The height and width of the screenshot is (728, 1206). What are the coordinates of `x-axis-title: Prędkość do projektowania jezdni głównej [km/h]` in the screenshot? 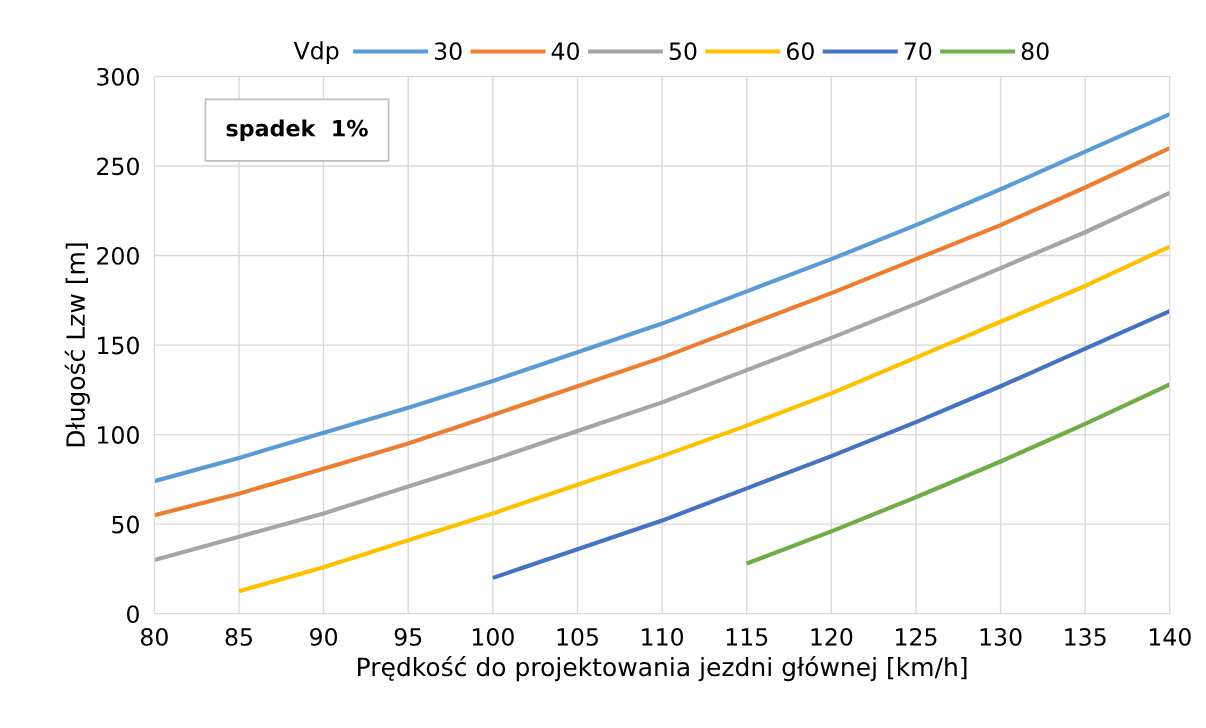 It's located at (662, 669).